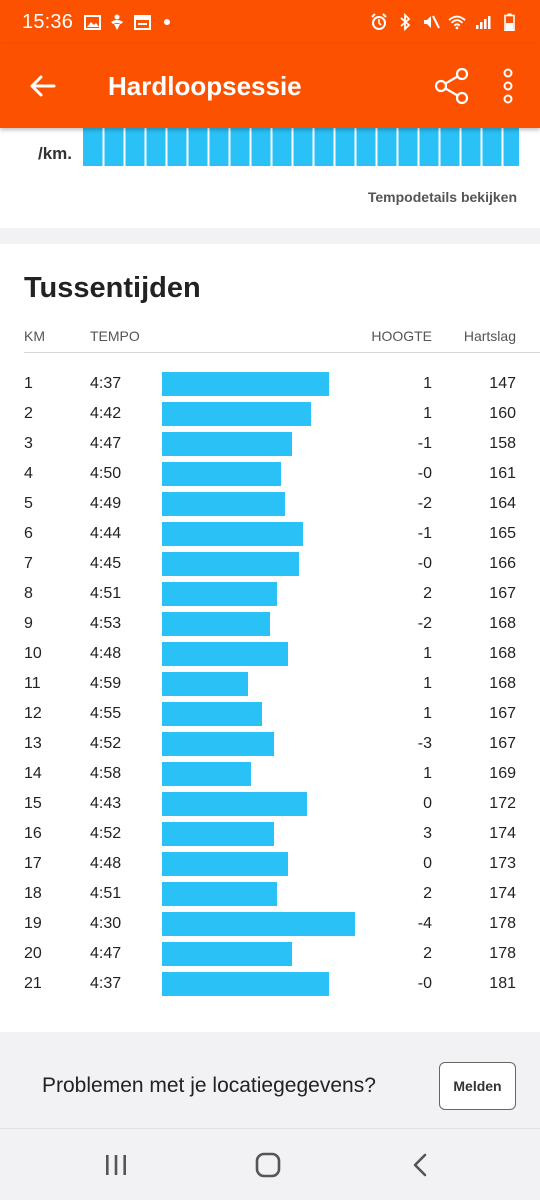  Describe the element at coordinates (115, 336) in the screenshot. I see `header-pace: TEMPO` at that location.